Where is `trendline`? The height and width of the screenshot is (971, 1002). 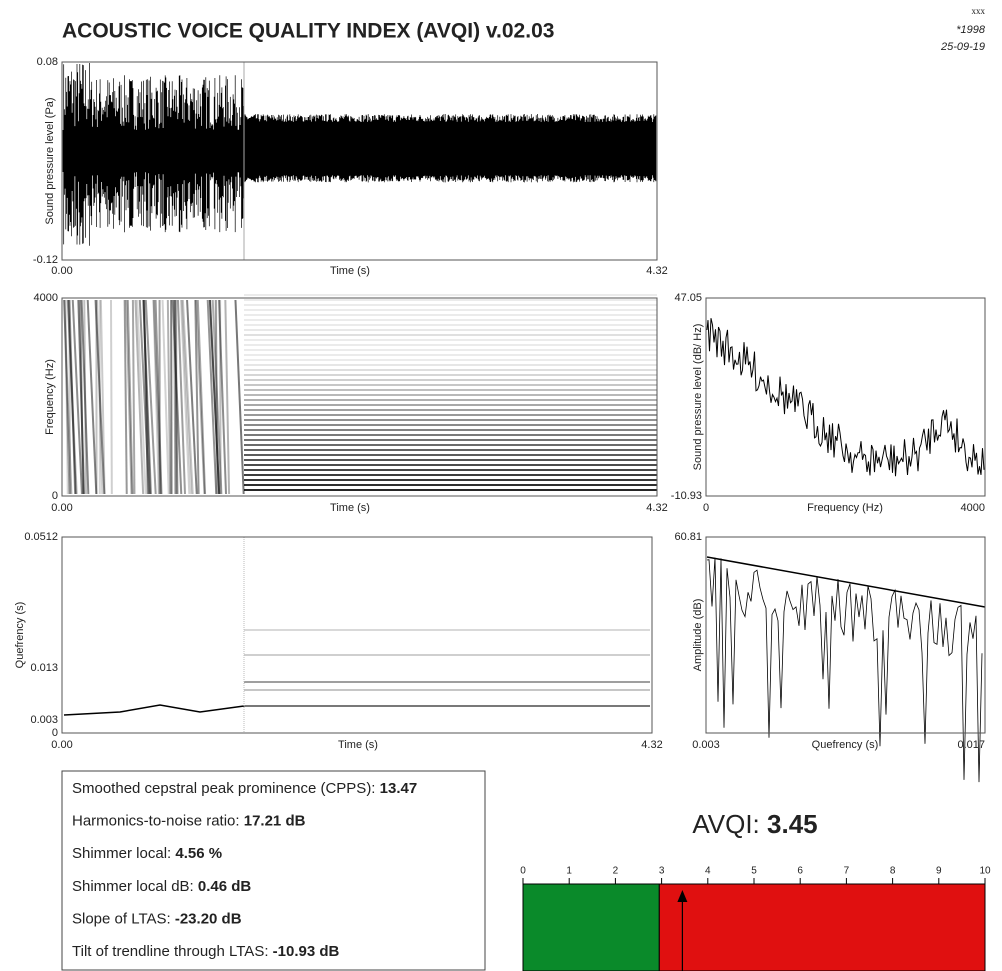 trendline is located at coordinates (846, 582).